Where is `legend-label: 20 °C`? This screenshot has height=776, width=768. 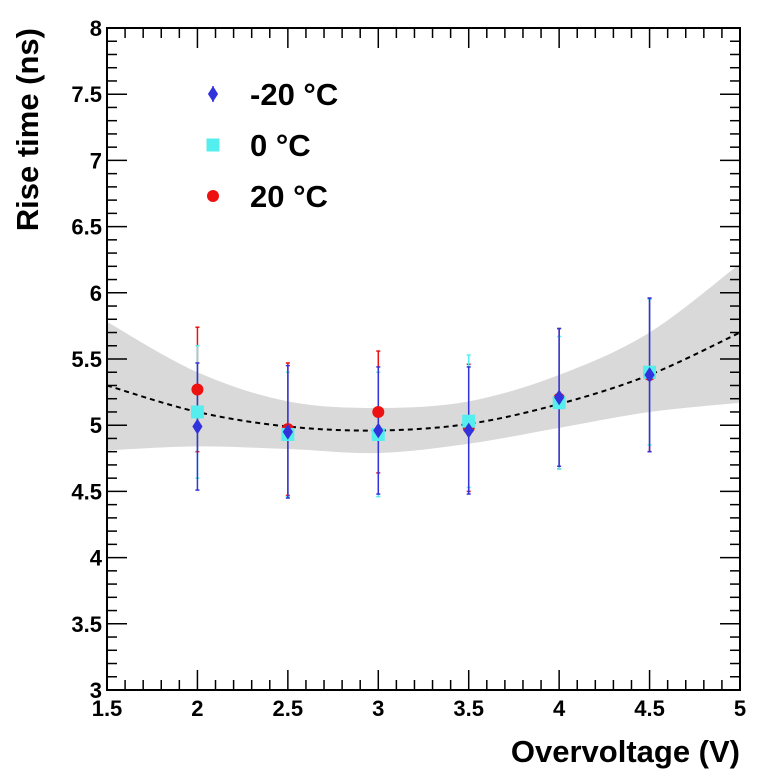 legend-label: 20 °C is located at coordinates (289, 196).